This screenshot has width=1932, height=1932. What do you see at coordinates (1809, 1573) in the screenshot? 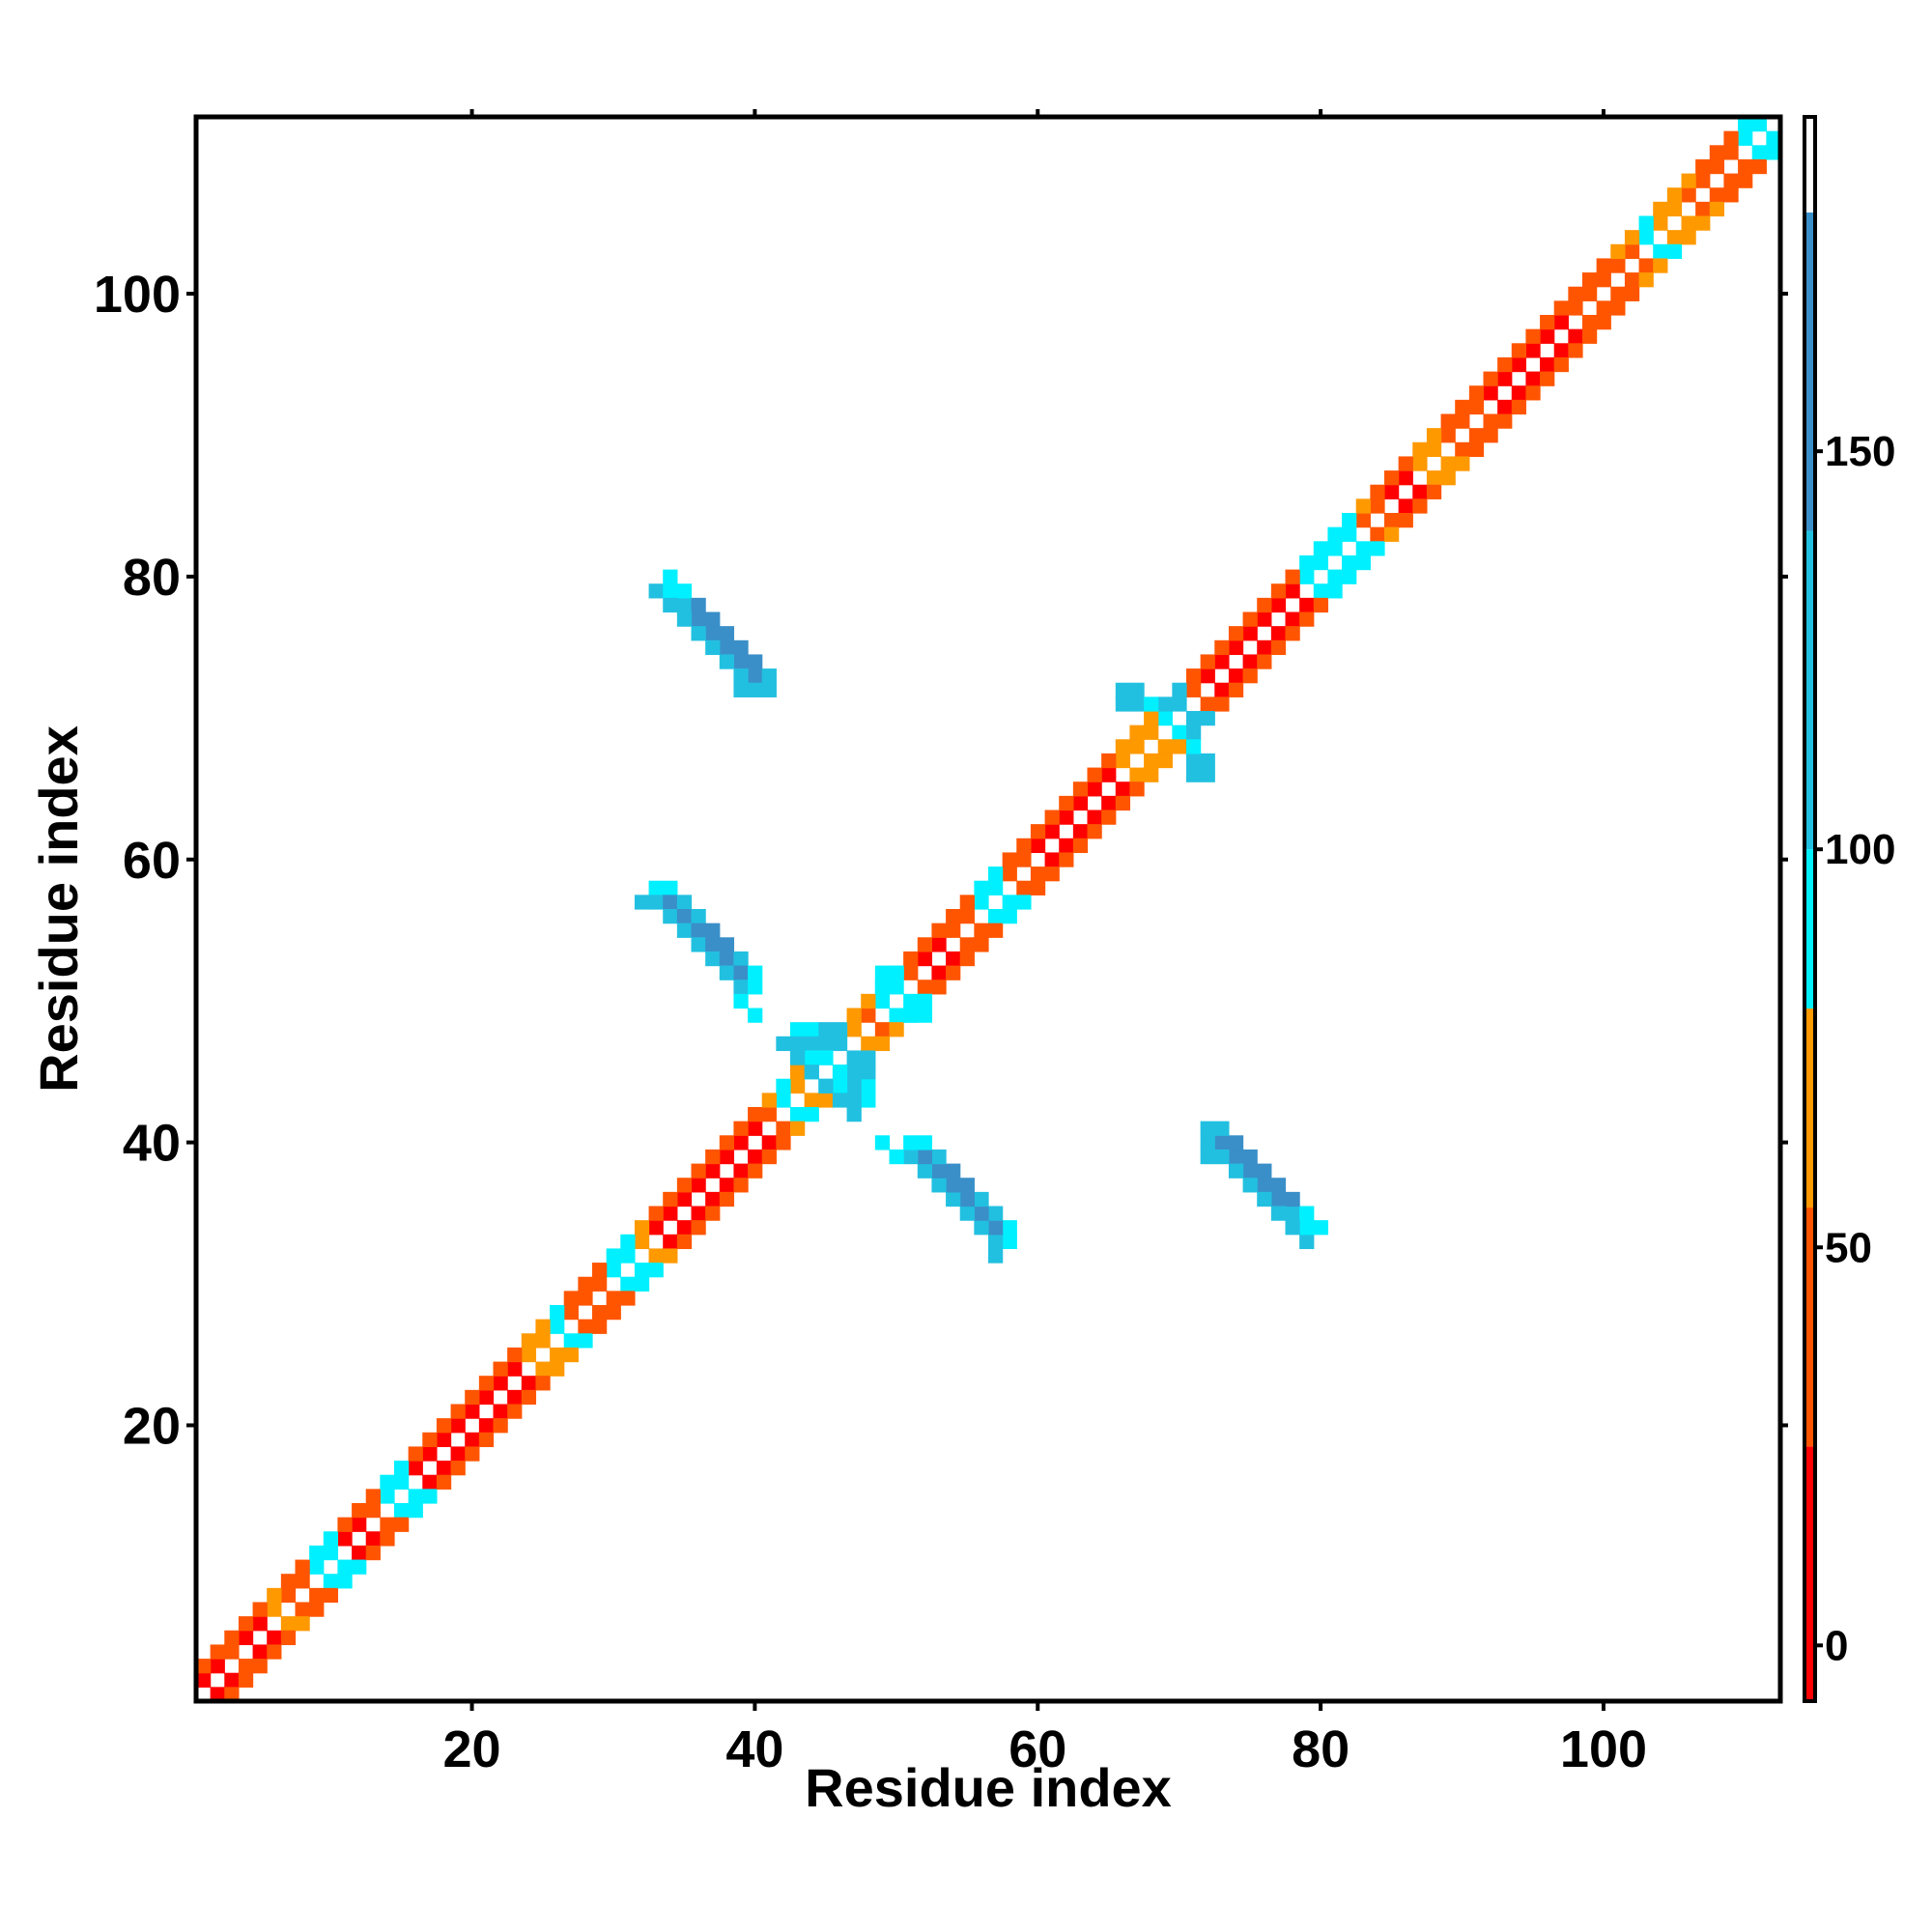
I see `colorbar-band` at bounding box center [1809, 1573].